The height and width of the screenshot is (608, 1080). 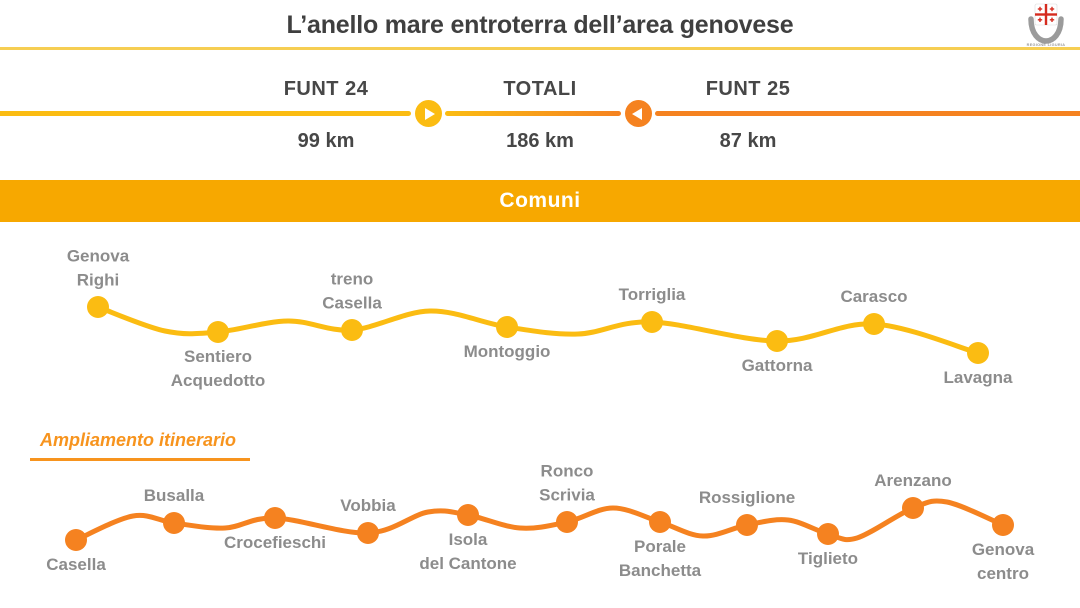 I want to click on ampliamento-stop-label: Porale Banchetta, so click(x=660, y=558).